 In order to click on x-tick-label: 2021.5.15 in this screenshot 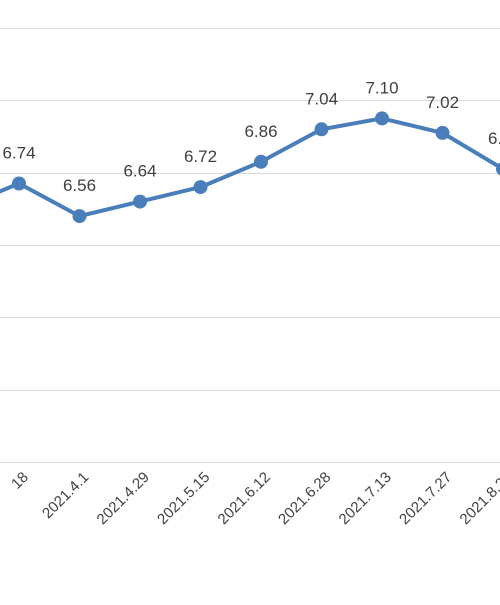, I will do `click(183, 498)`.